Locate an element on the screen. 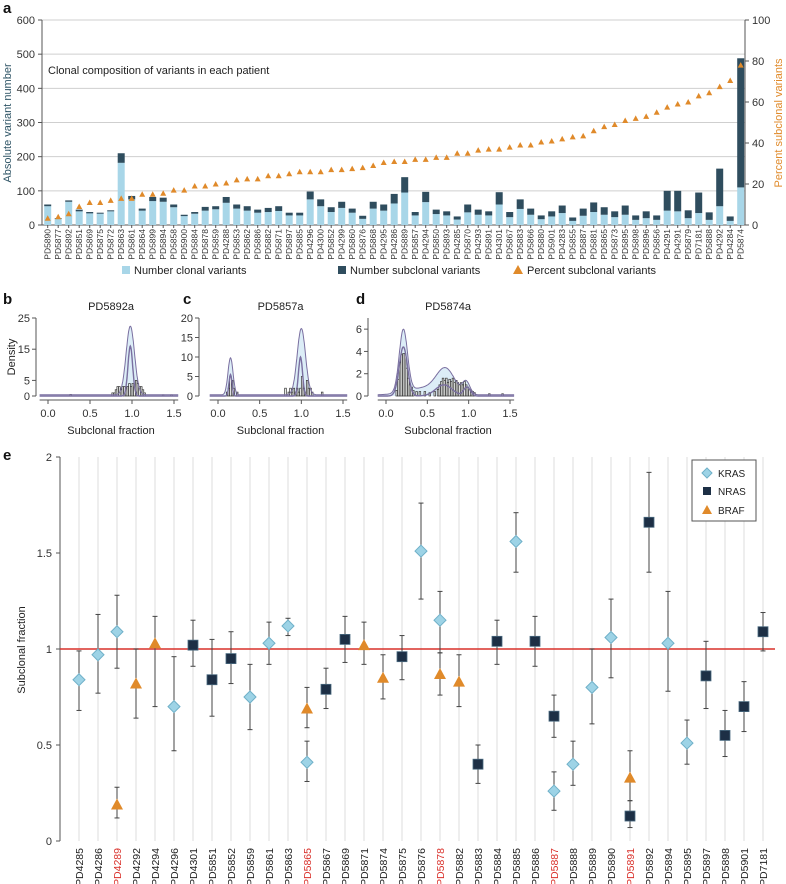  sample-label: PD5863 is located at coordinates (289, 866).